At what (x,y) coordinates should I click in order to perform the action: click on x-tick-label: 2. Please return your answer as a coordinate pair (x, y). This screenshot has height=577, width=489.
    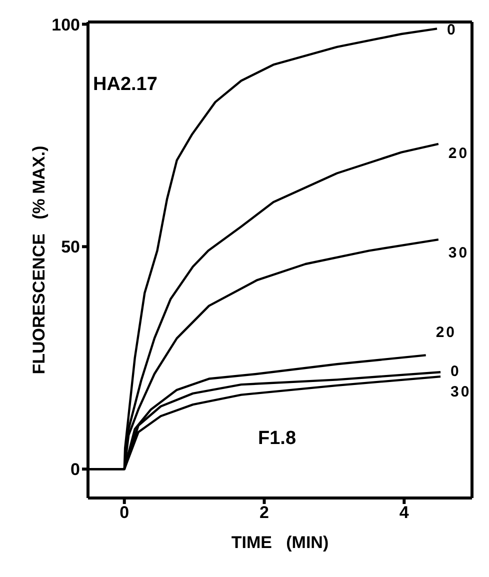
    Looking at the image, I should click on (264, 512).